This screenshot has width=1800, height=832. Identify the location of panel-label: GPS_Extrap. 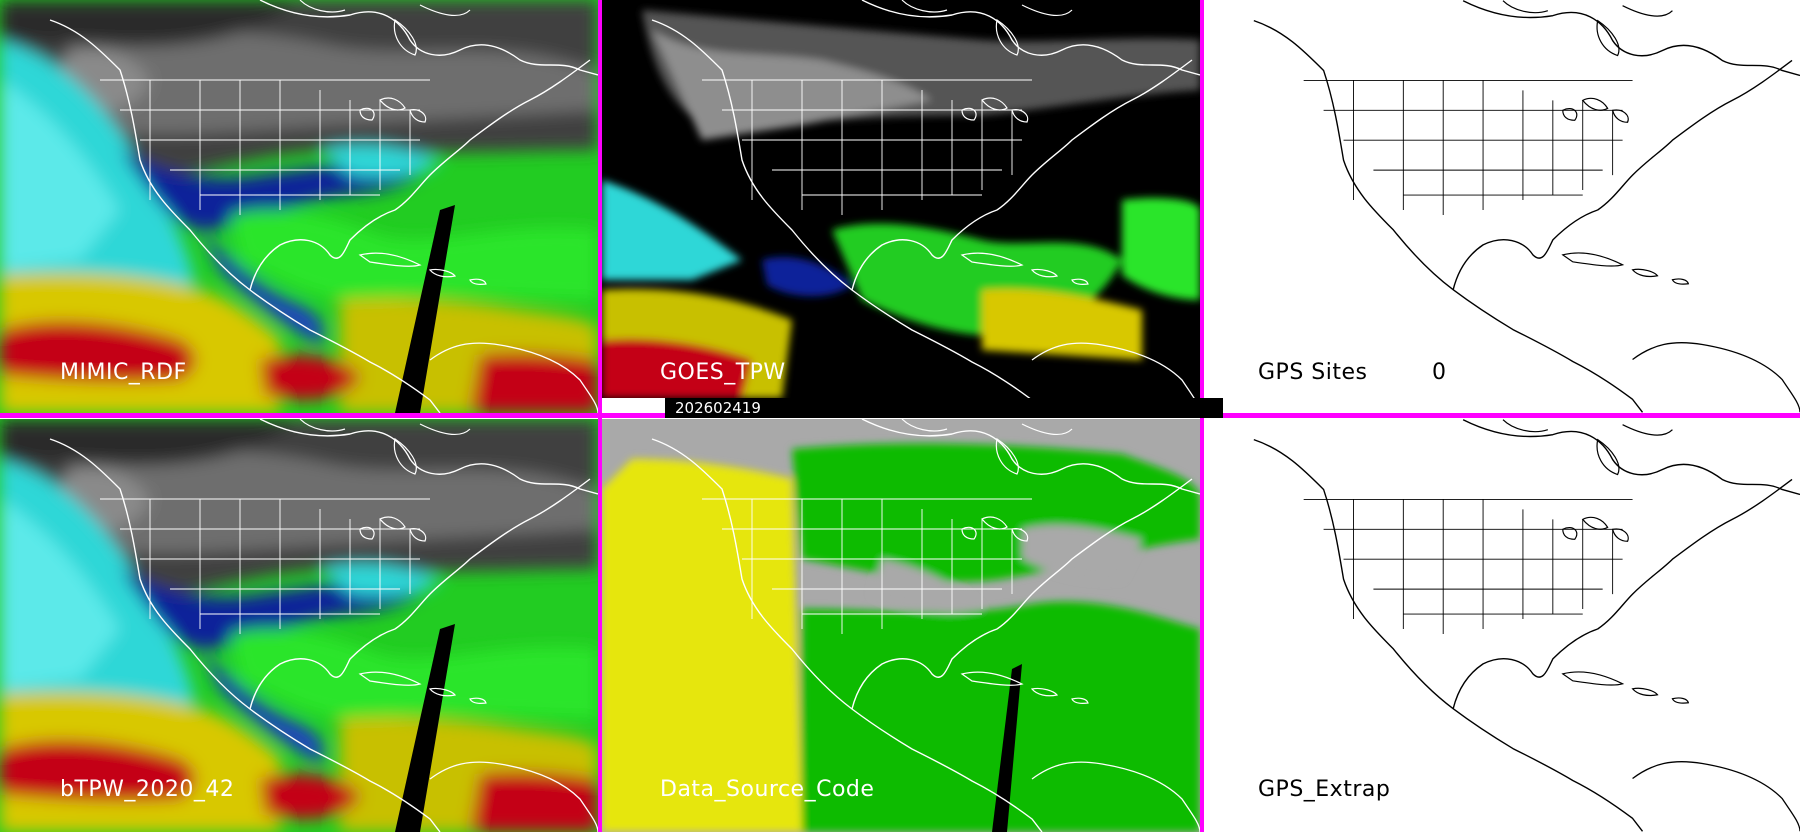
(1324, 789).